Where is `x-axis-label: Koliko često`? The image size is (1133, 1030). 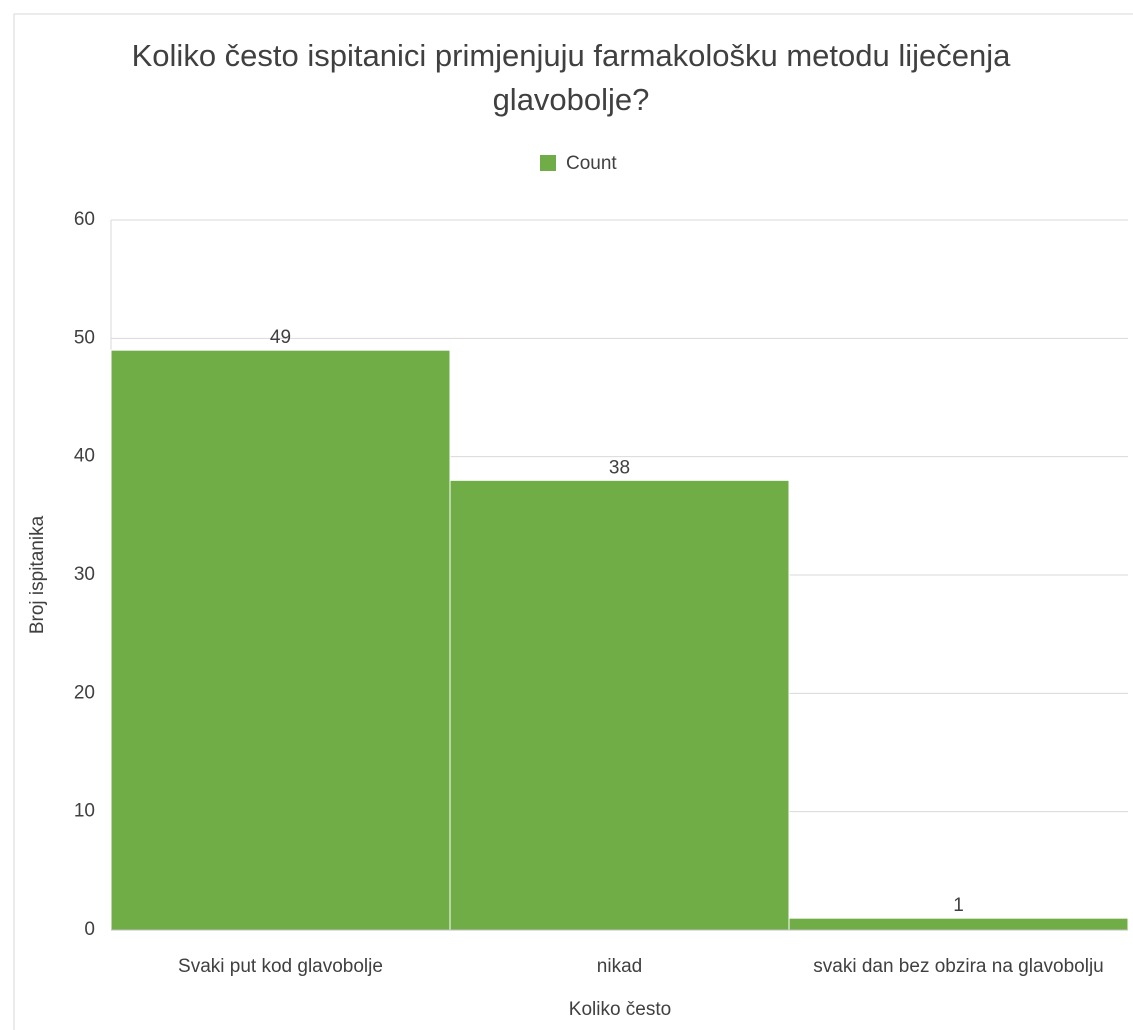
x-axis-label: Koliko često is located at coordinates (620, 1009).